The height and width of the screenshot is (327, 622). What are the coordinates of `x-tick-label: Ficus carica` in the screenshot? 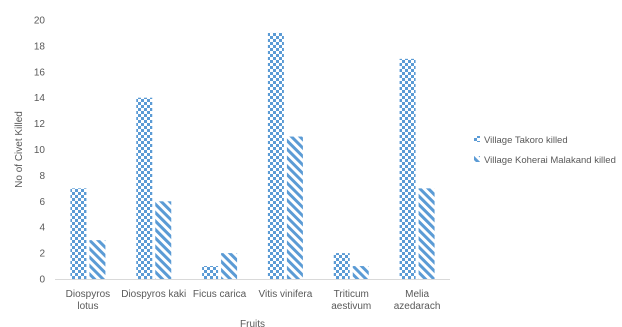 It's located at (220, 294).